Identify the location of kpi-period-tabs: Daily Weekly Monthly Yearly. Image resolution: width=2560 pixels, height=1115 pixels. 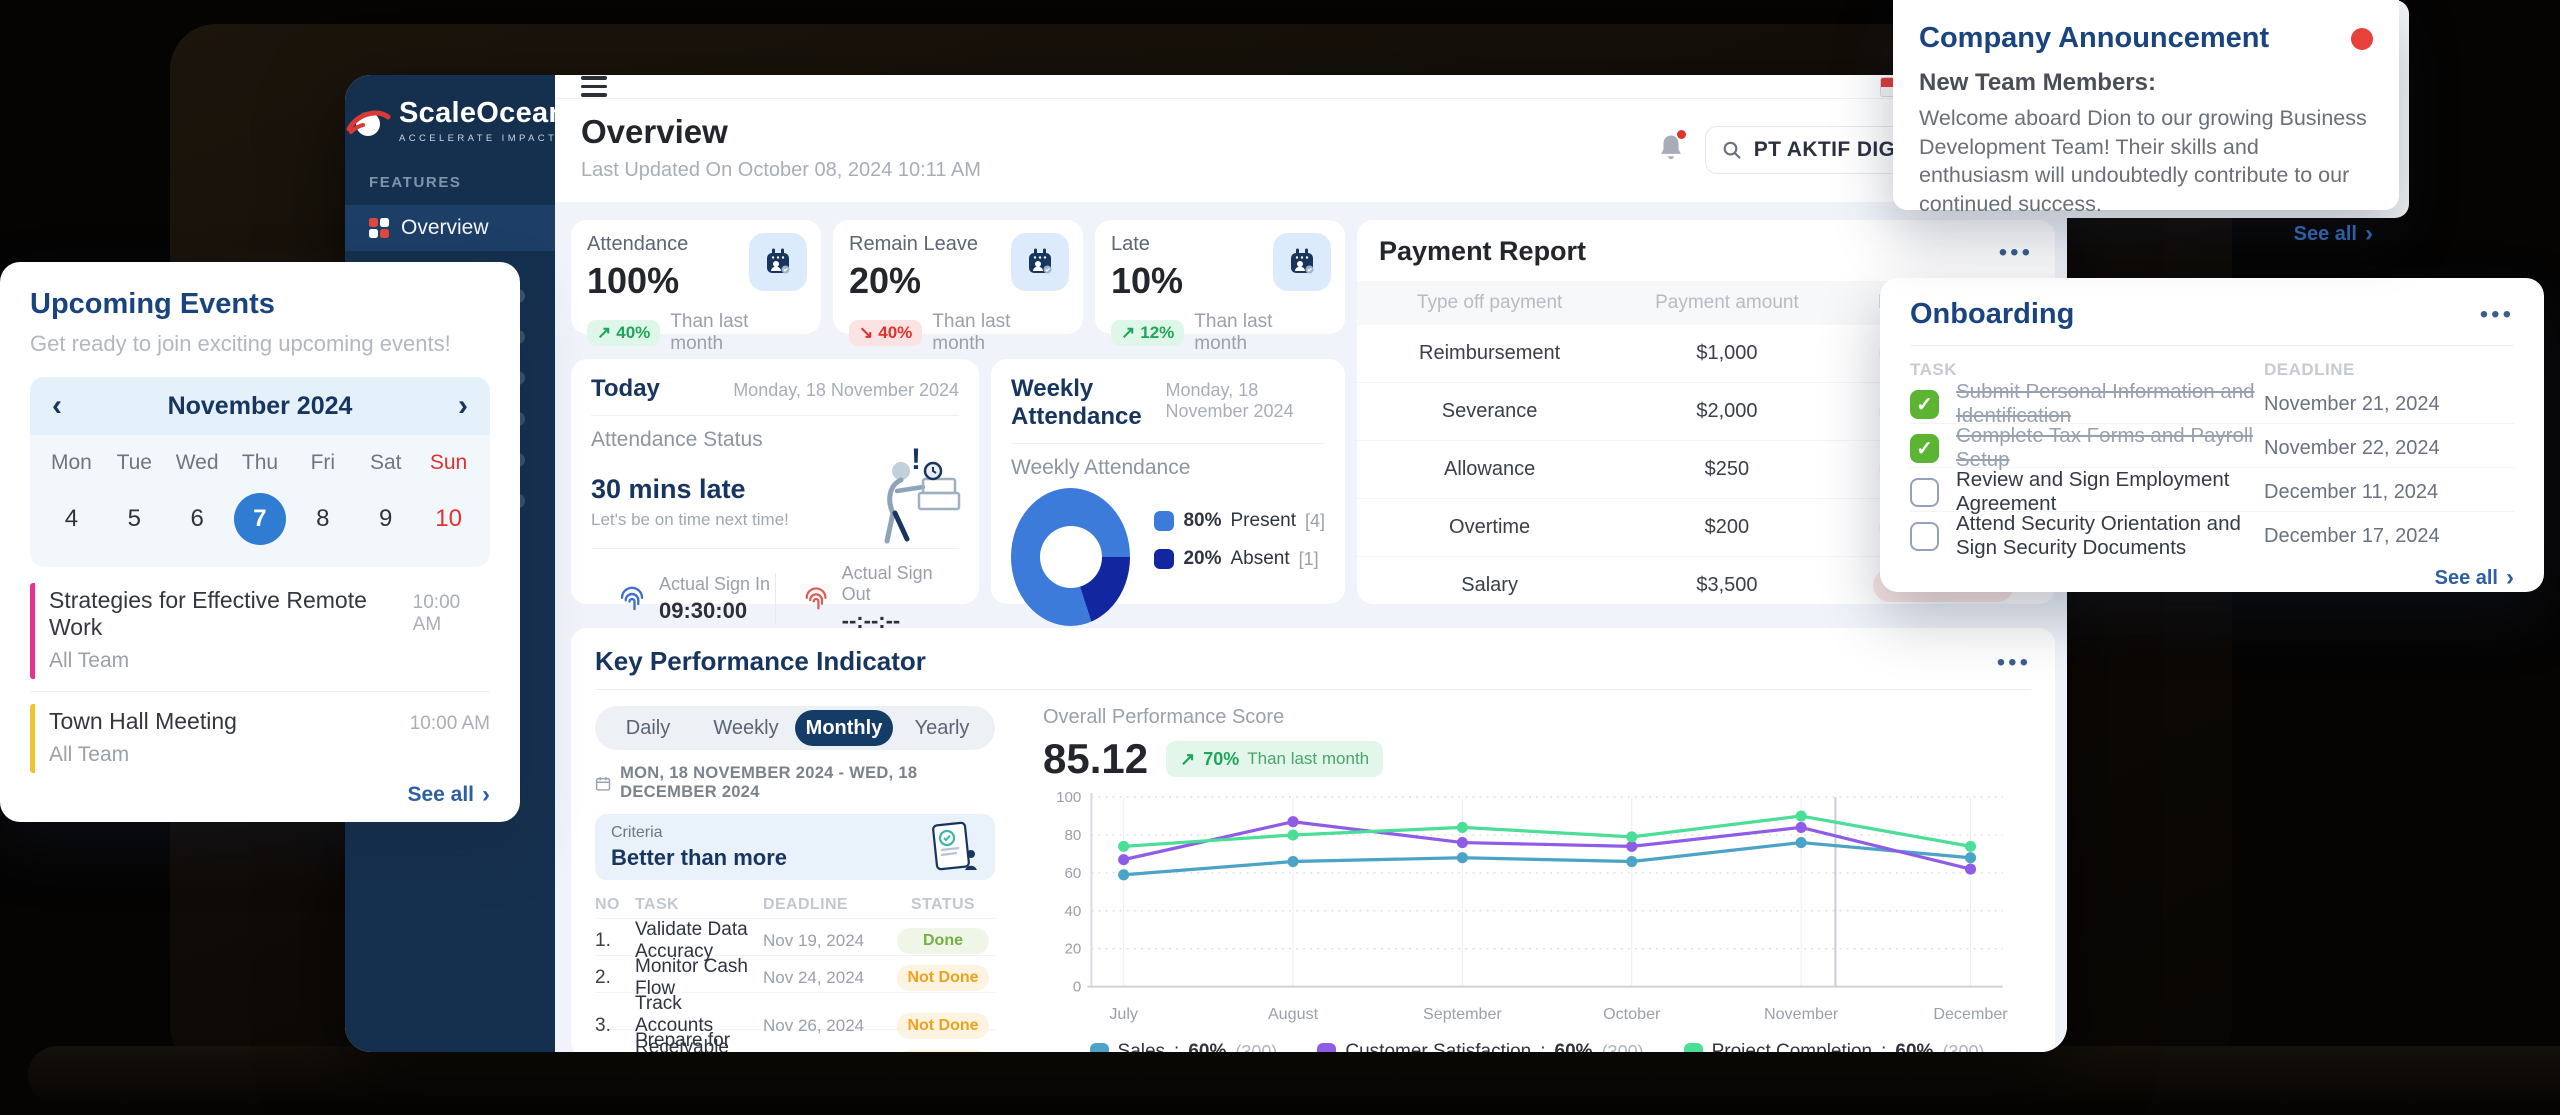
(795, 728).